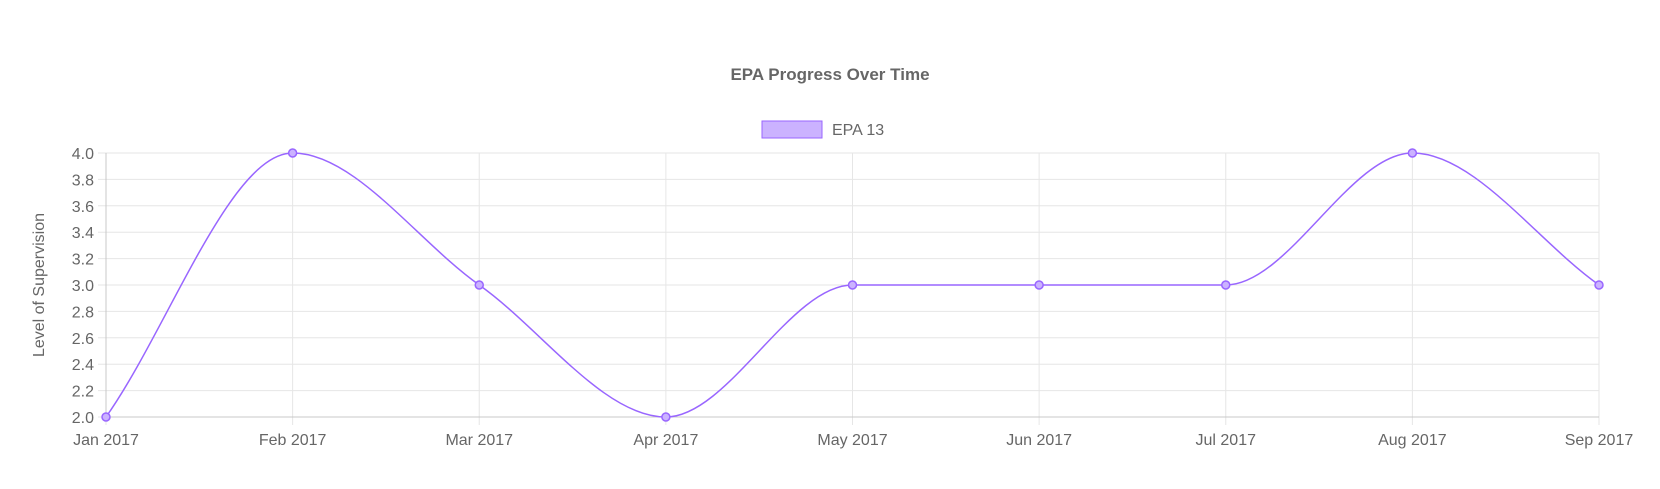 The width and height of the screenshot is (1660, 489). What do you see at coordinates (829, 74) in the screenshot?
I see `chart-title: EPA Progress Over Time` at bounding box center [829, 74].